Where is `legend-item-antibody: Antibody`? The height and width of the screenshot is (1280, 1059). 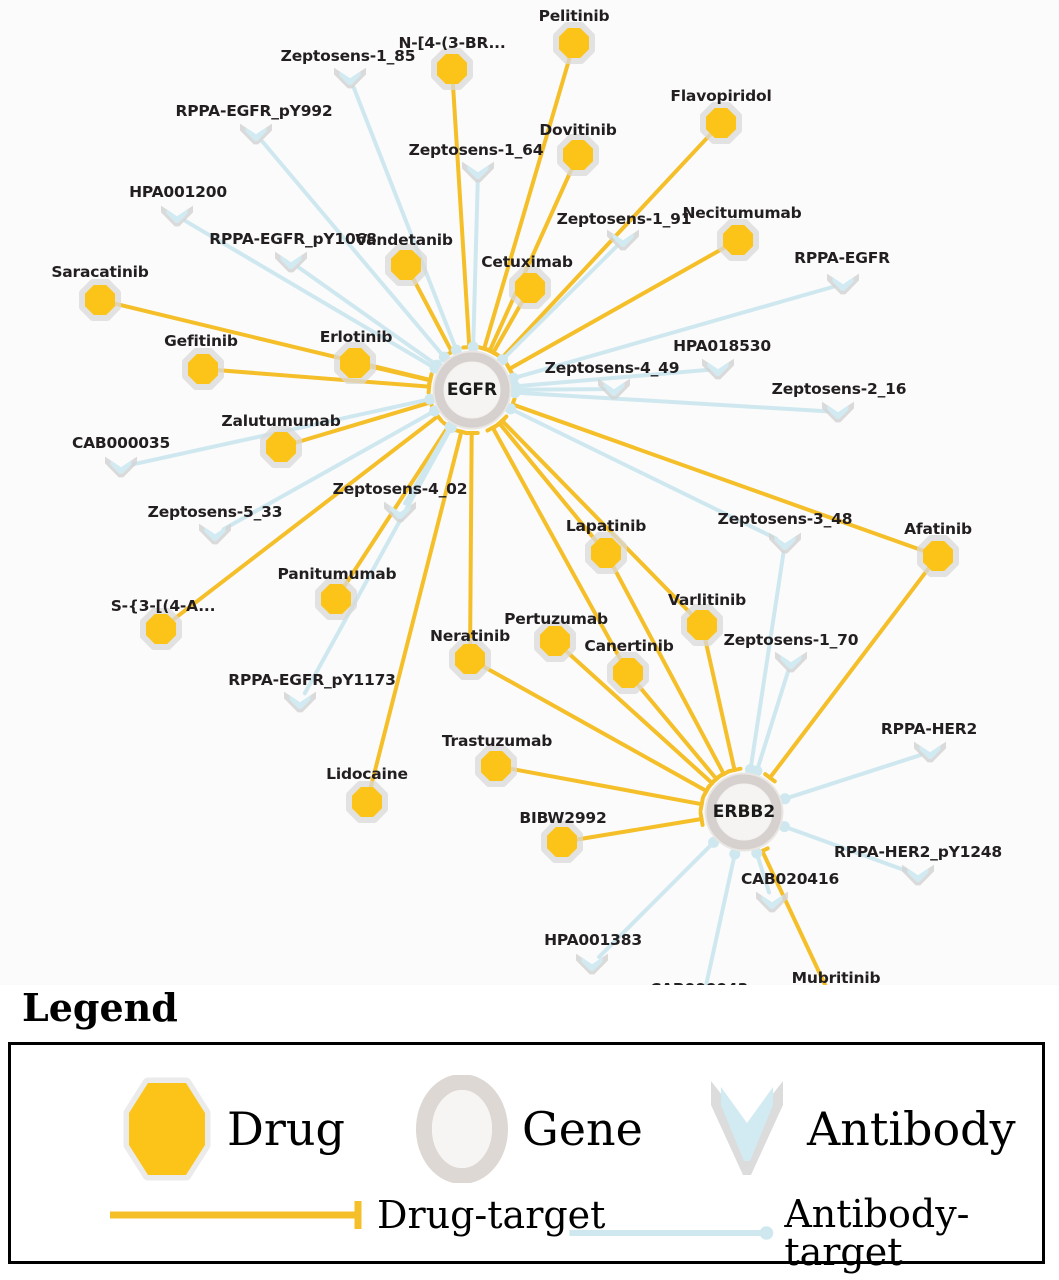 legend-item-antibody: Antibody is located at coordinates (858, 1129).